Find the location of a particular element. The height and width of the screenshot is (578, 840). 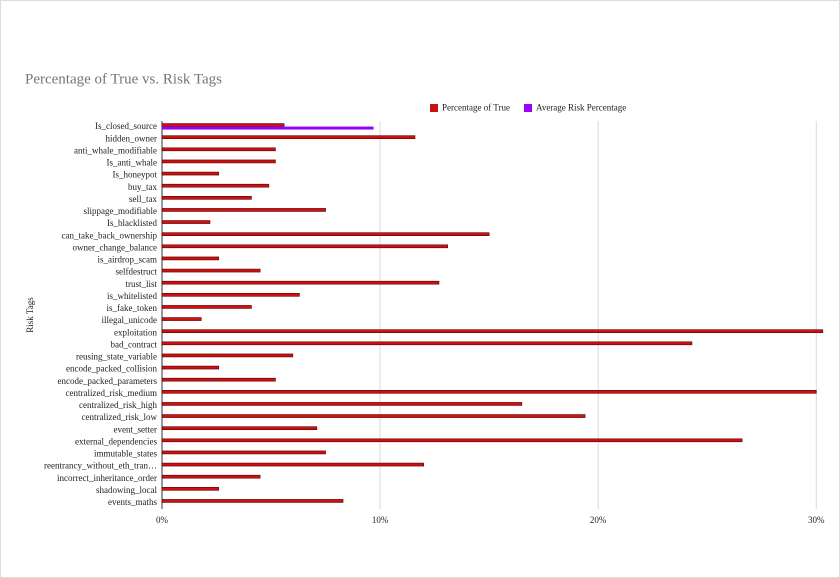

y-tick-label: can_take_back_ownership is located at coordinates (110, 235).